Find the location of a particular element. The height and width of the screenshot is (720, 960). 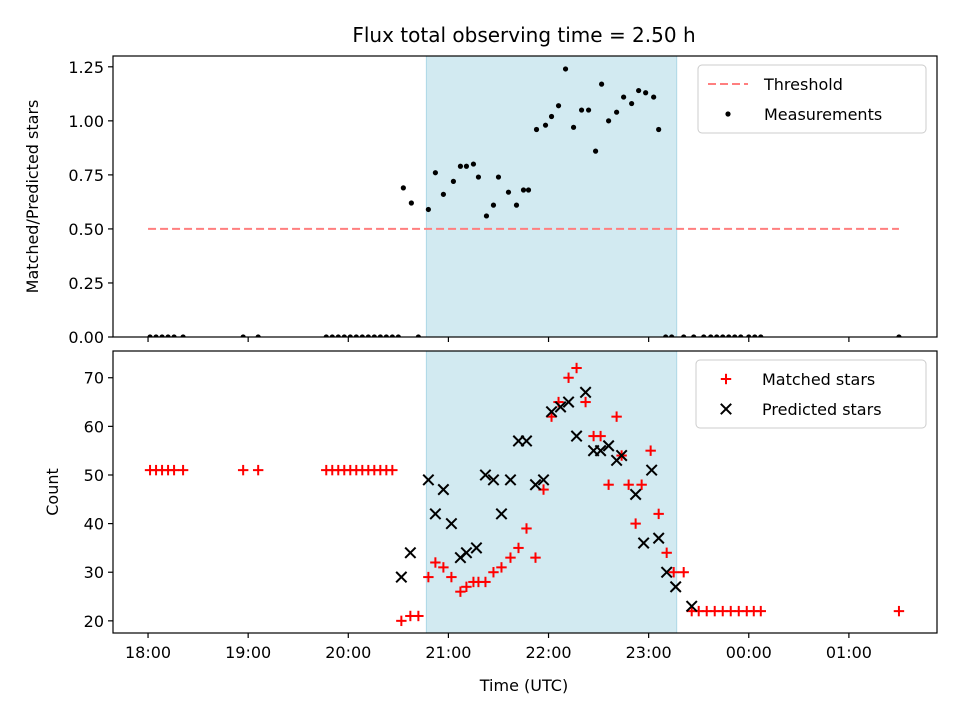

y-tick-label: 30 is located at coordinates (94, 572).